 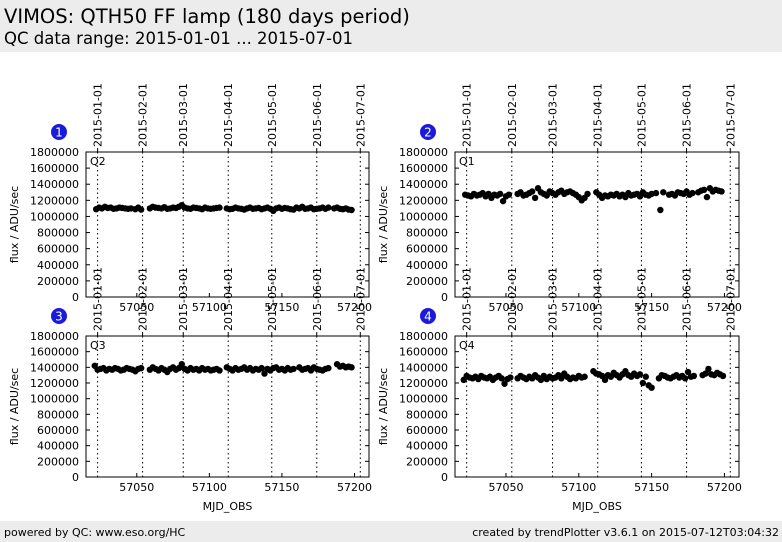 I want to click on panel-number-label: 4, so click(x=428, y=317).